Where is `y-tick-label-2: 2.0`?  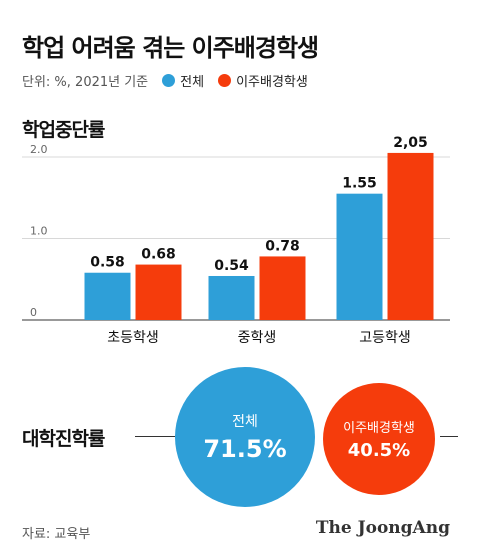 y-tick-label-2: 2.0 is located at coordinates (39, 149).